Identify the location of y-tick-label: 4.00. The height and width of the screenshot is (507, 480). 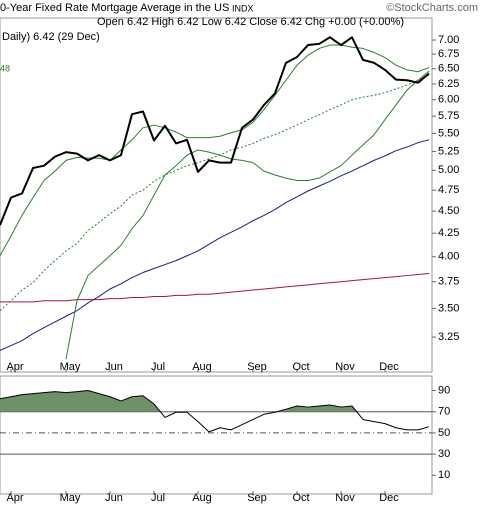
(448, 257).